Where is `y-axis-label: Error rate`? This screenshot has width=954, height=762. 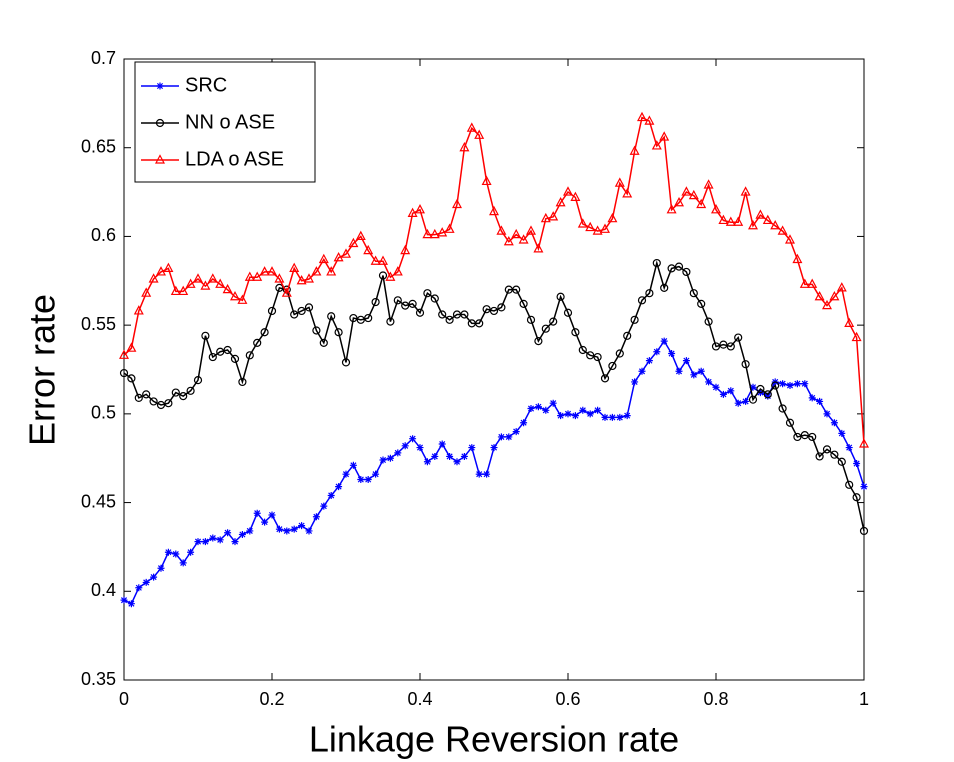
y-axis-label: Error rate is located at coordinates (42, 370).